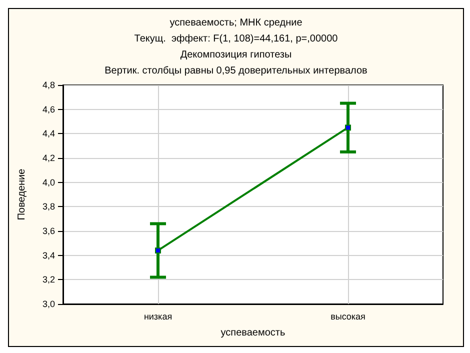  I want to click on y-tick-label: 4,4, so click(48, 133).